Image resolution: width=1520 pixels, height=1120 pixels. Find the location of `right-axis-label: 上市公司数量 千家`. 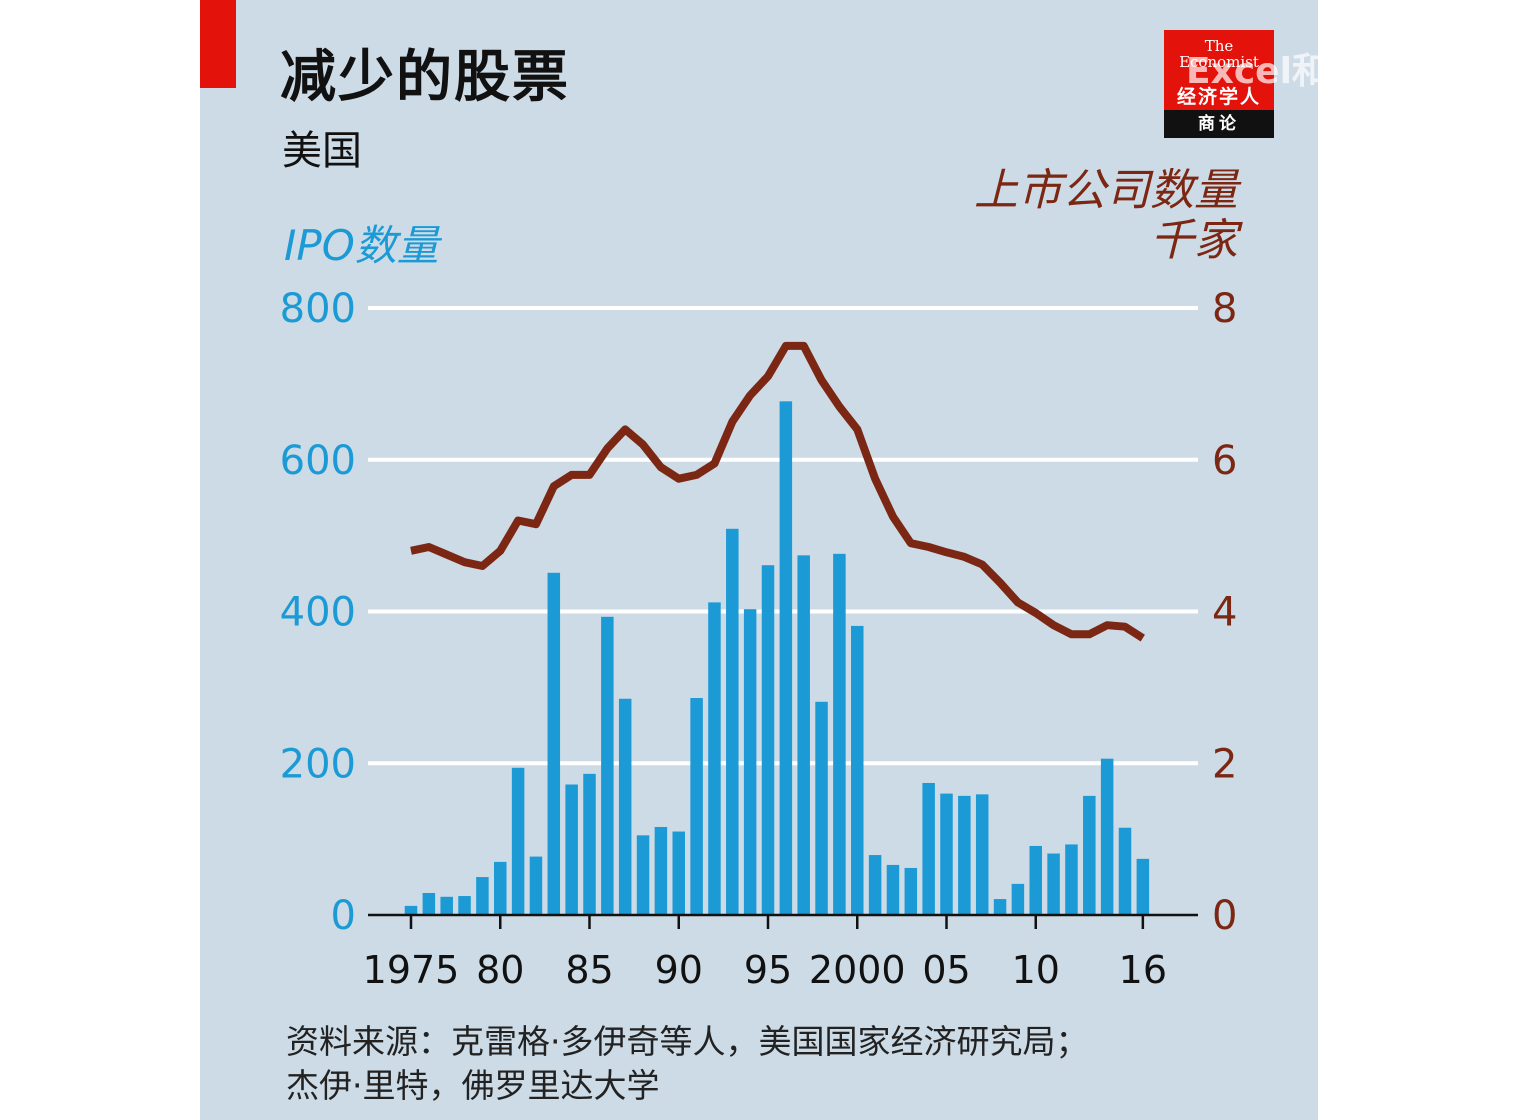

right-axis-label: 上市公司数量 千家 is located at coordinates (1106, 216).